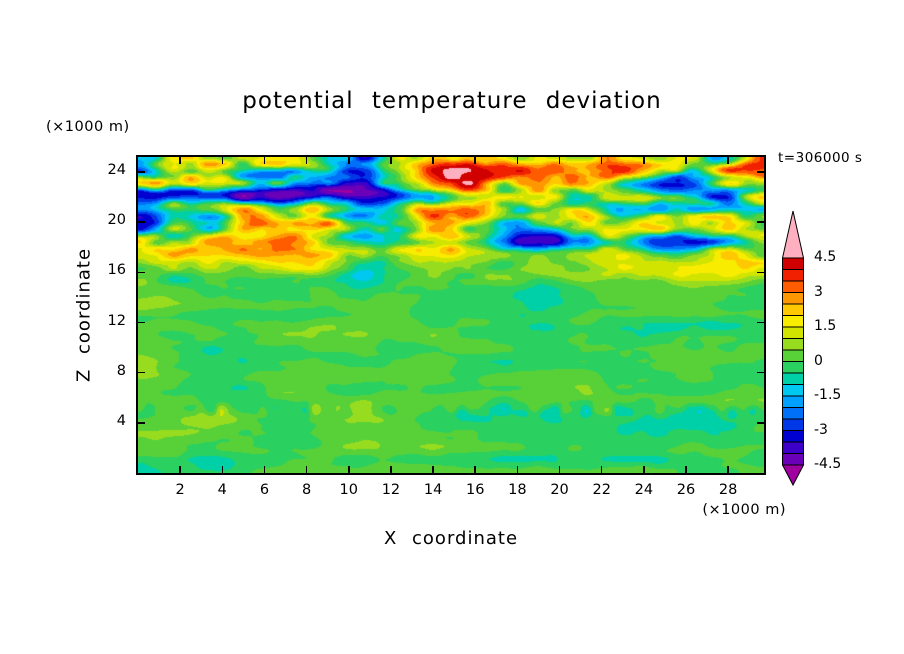 Image resolution: width=904 pixels, height=654 pixels. What do you see at coordinates (828, 464) in the screenshot?
I see `colorbar-tick-label: -4.5` at bounding box center [828, 464].